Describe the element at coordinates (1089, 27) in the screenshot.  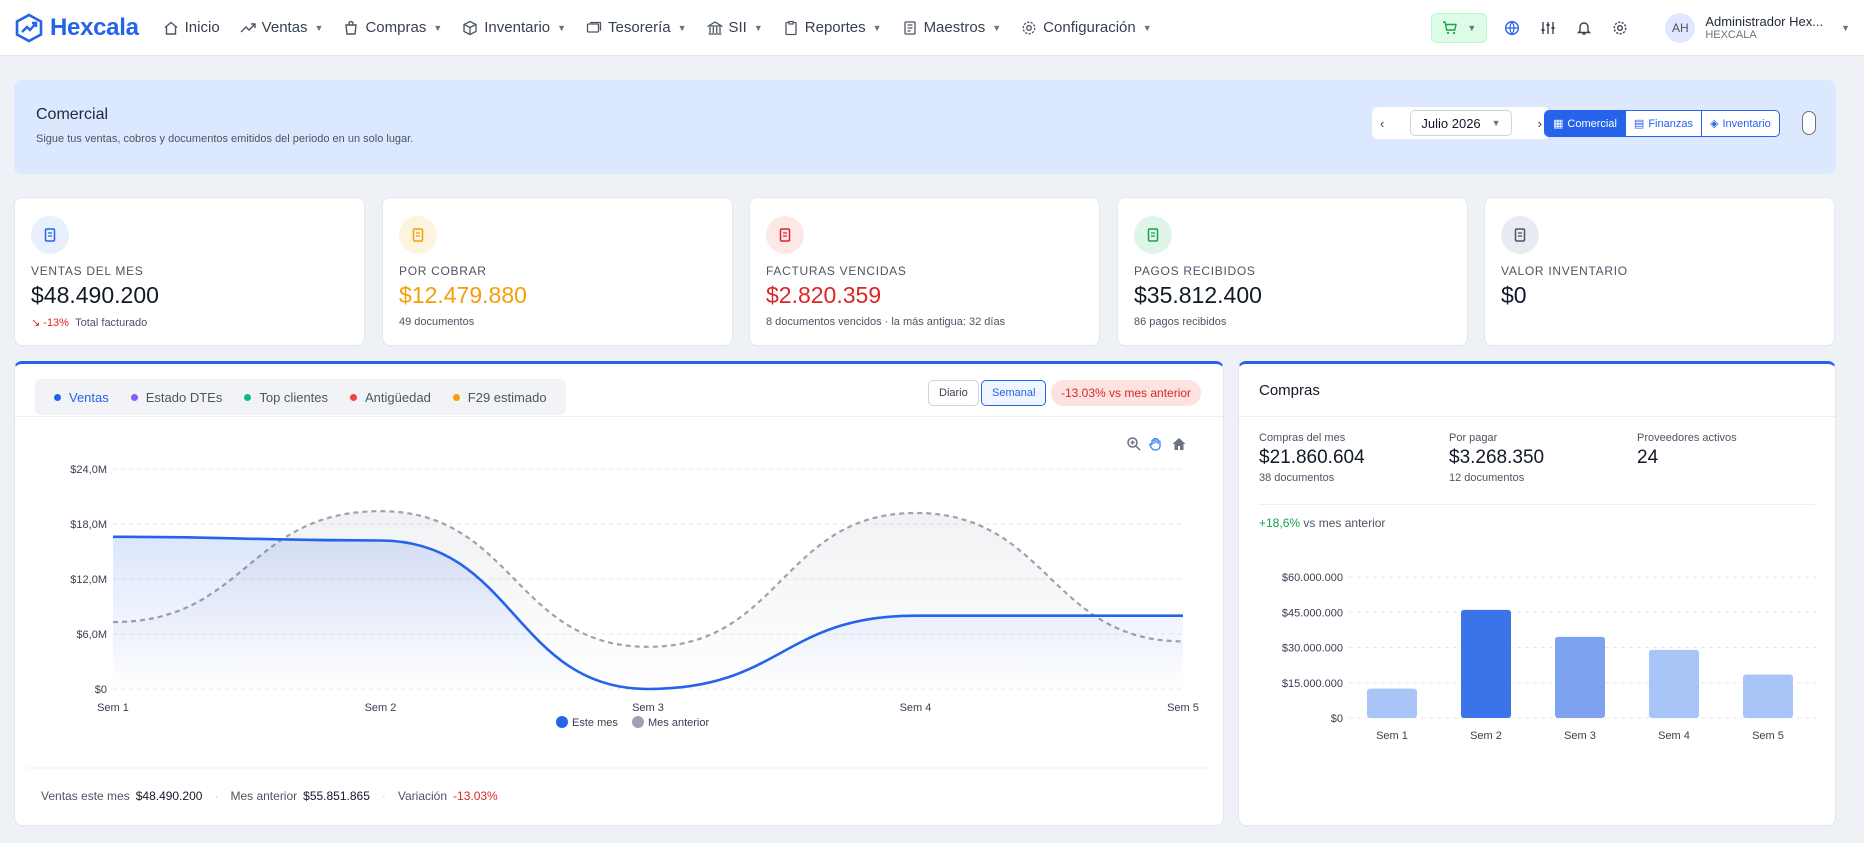
I see `nav-label: Configuración` at that location.